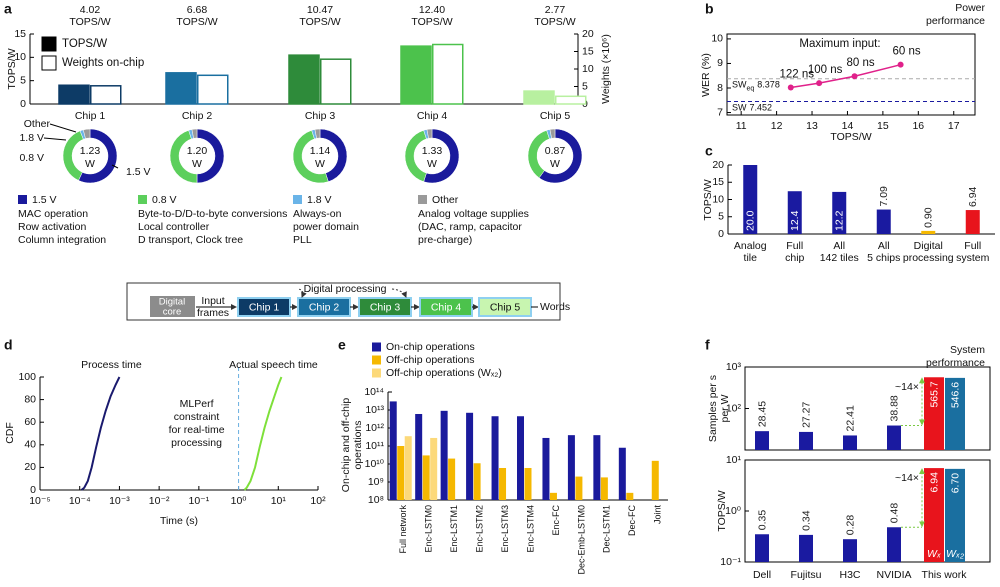 The height and width of the screenshot is (587, 1000). What do you see at coordinates (955, 483) in the screenshot?
I see `value-label: 6.70` at bounding box center [955, 483].